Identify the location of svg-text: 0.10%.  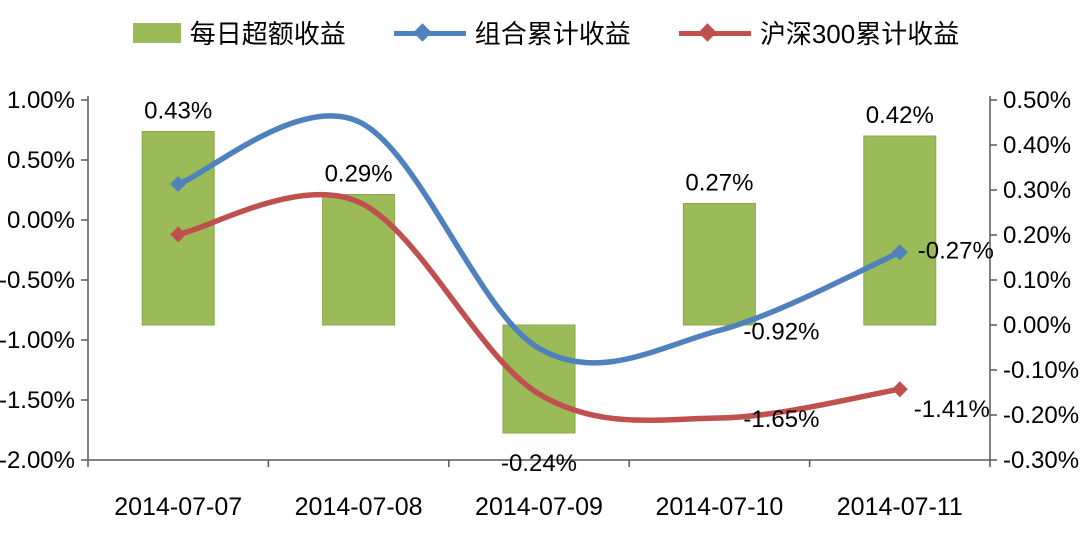
(1037, 280).